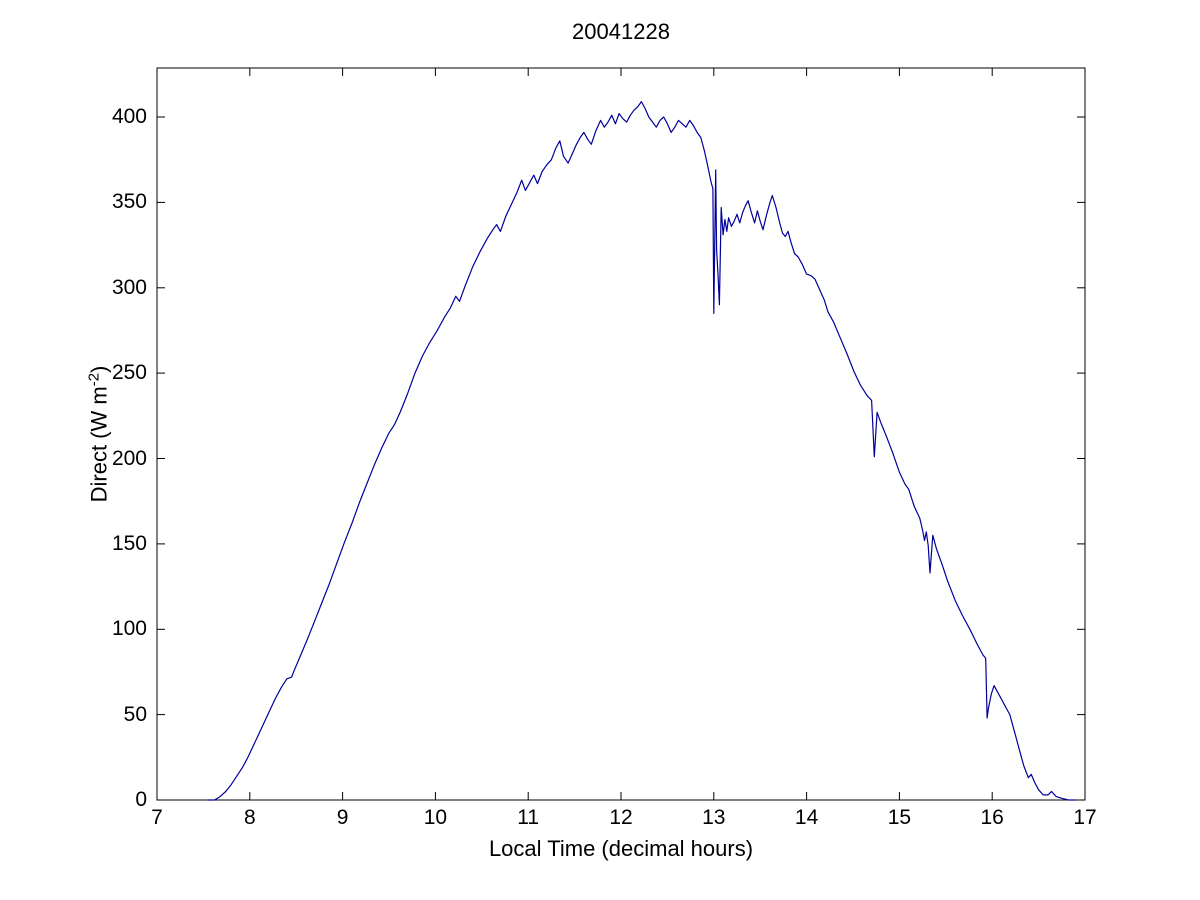  What do you see at coordinates (806, 817) in the screenshot?
I see `x-tick-label: 14` at bounding box center [806, 817].